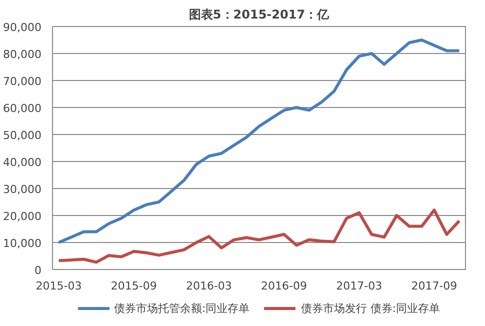  Describe the element at coordinates (259, 236) in the screenshot. I see `line-series` at that location.